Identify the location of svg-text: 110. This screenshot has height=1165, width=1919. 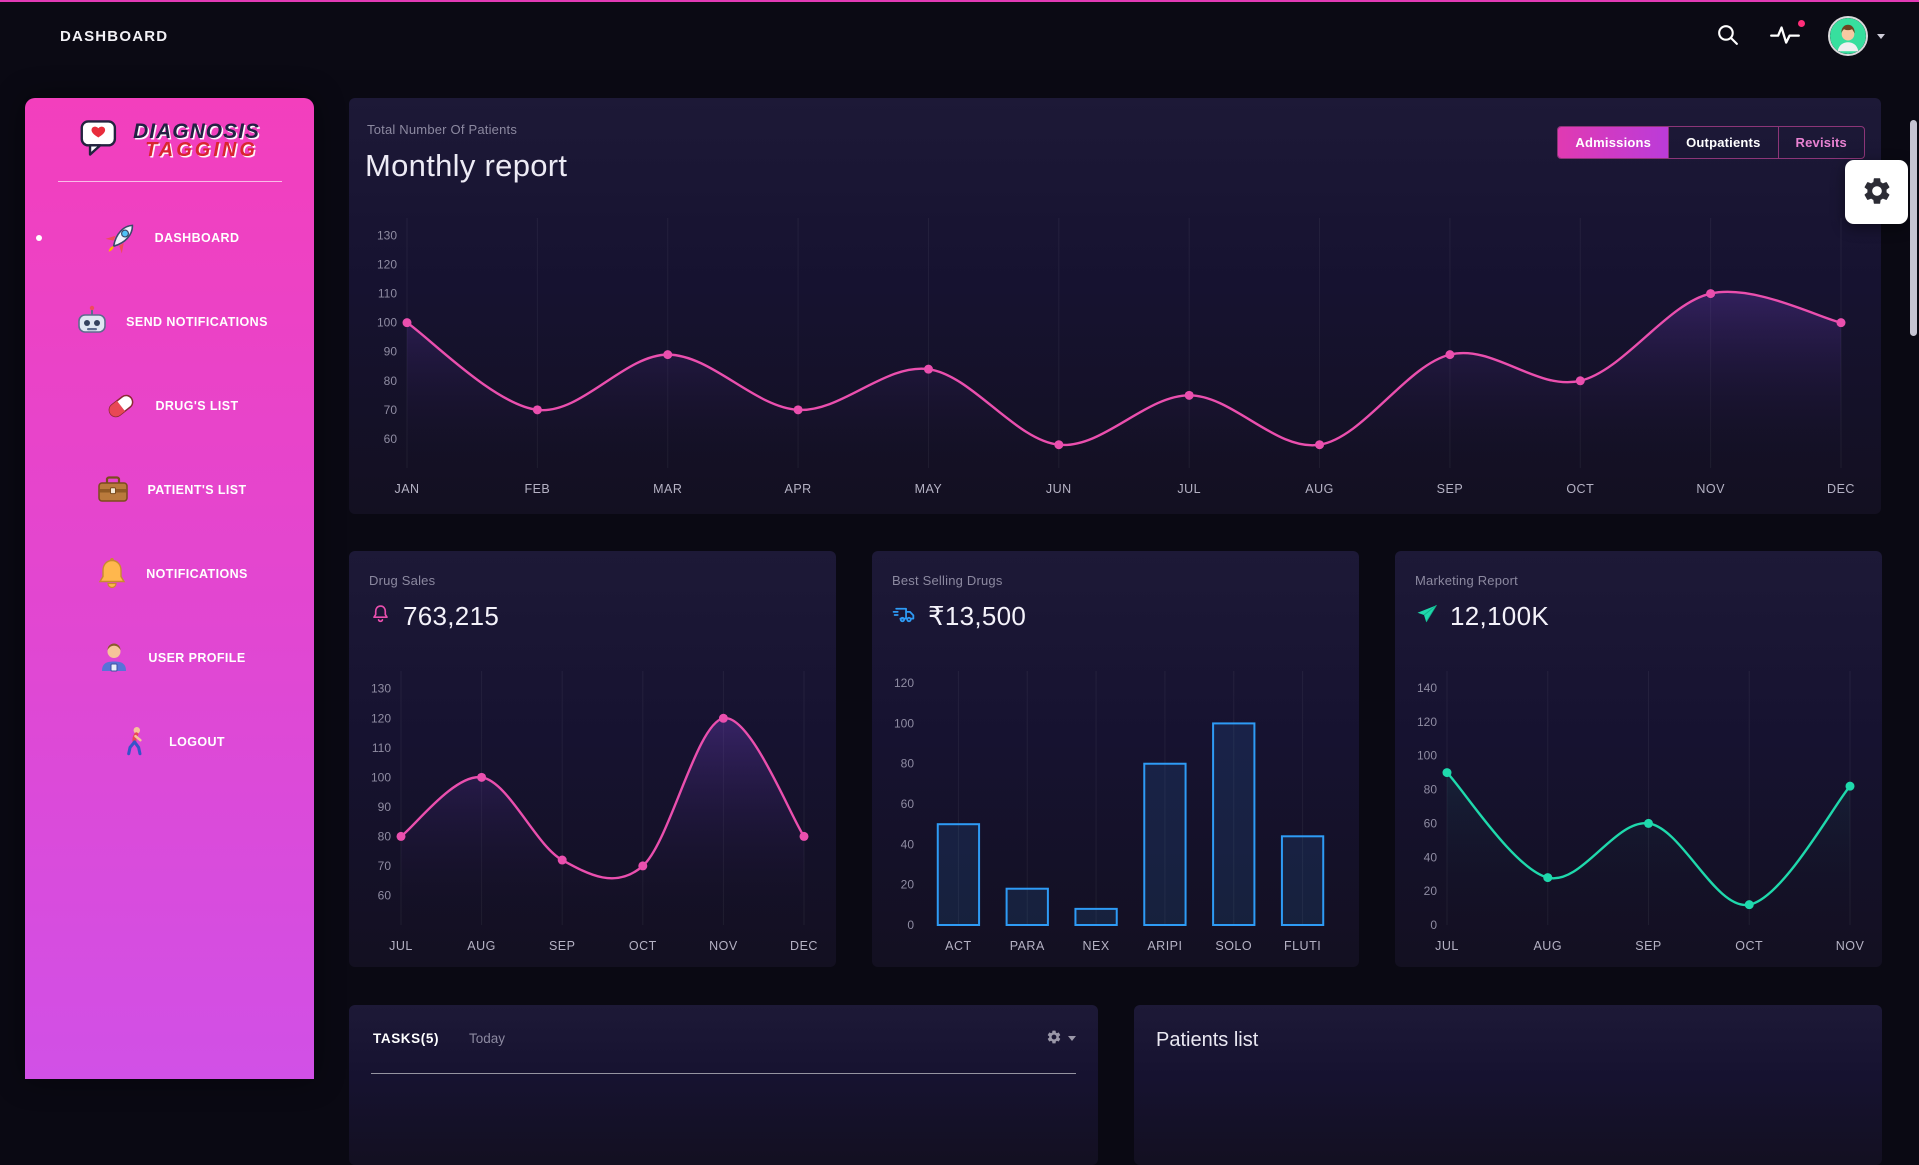
(381, 748).